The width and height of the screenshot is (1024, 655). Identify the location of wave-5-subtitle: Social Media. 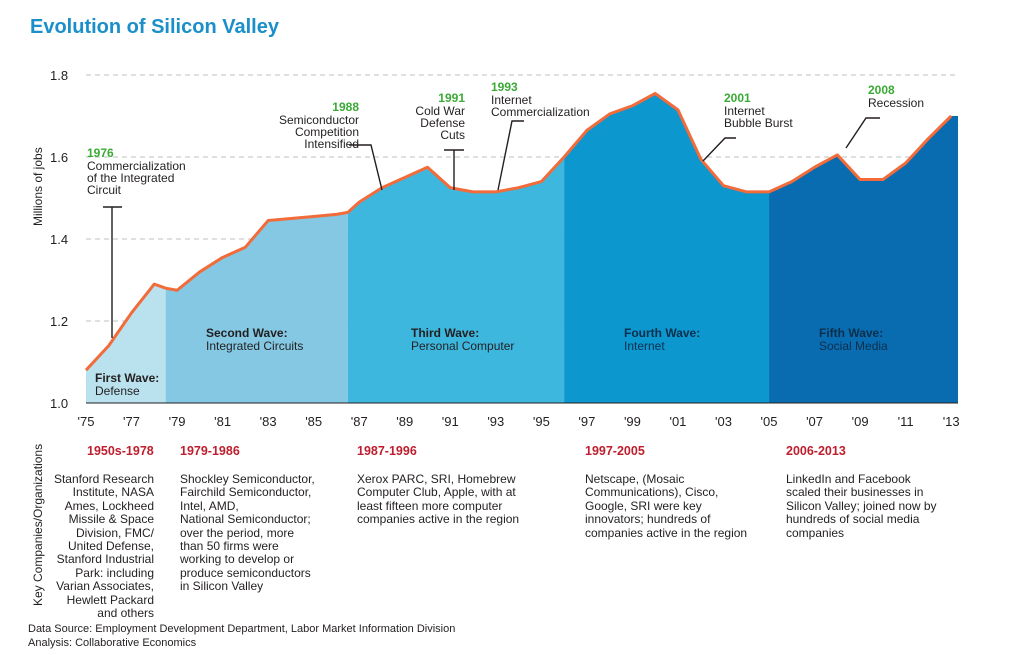
(853, 346).